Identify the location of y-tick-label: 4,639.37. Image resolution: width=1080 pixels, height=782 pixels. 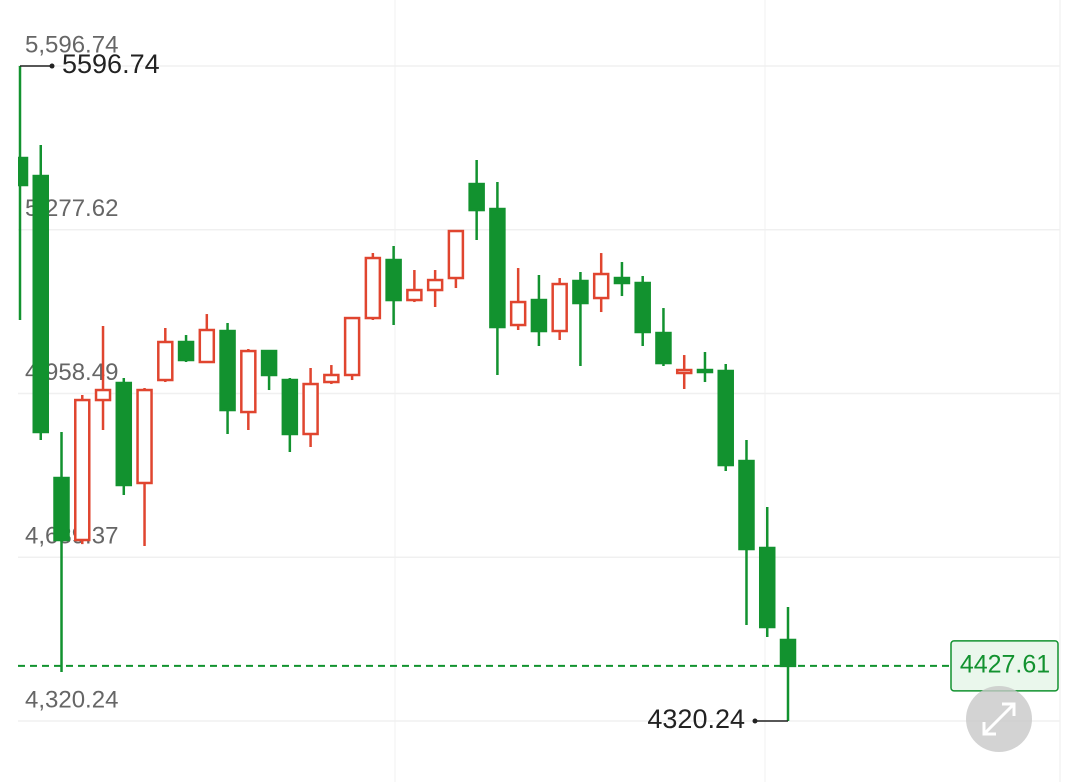
(71, 536).